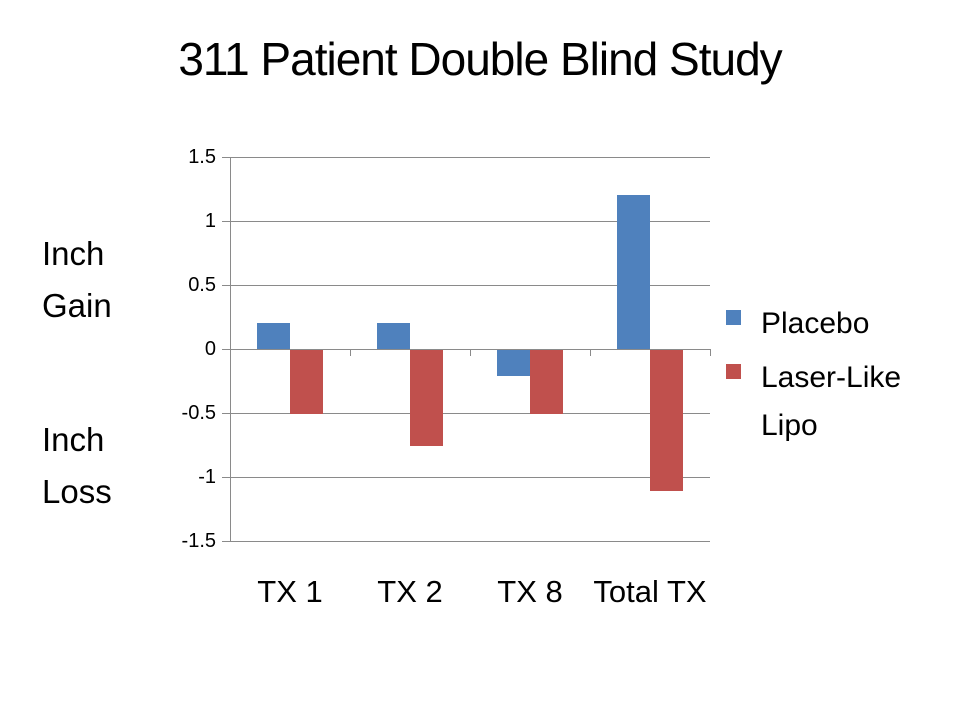 The height and width of the screenshot is (720, 960). Describe the element at coordinates (815, 323) in the screenshot. I see `legend-label: Placebo` at that location.